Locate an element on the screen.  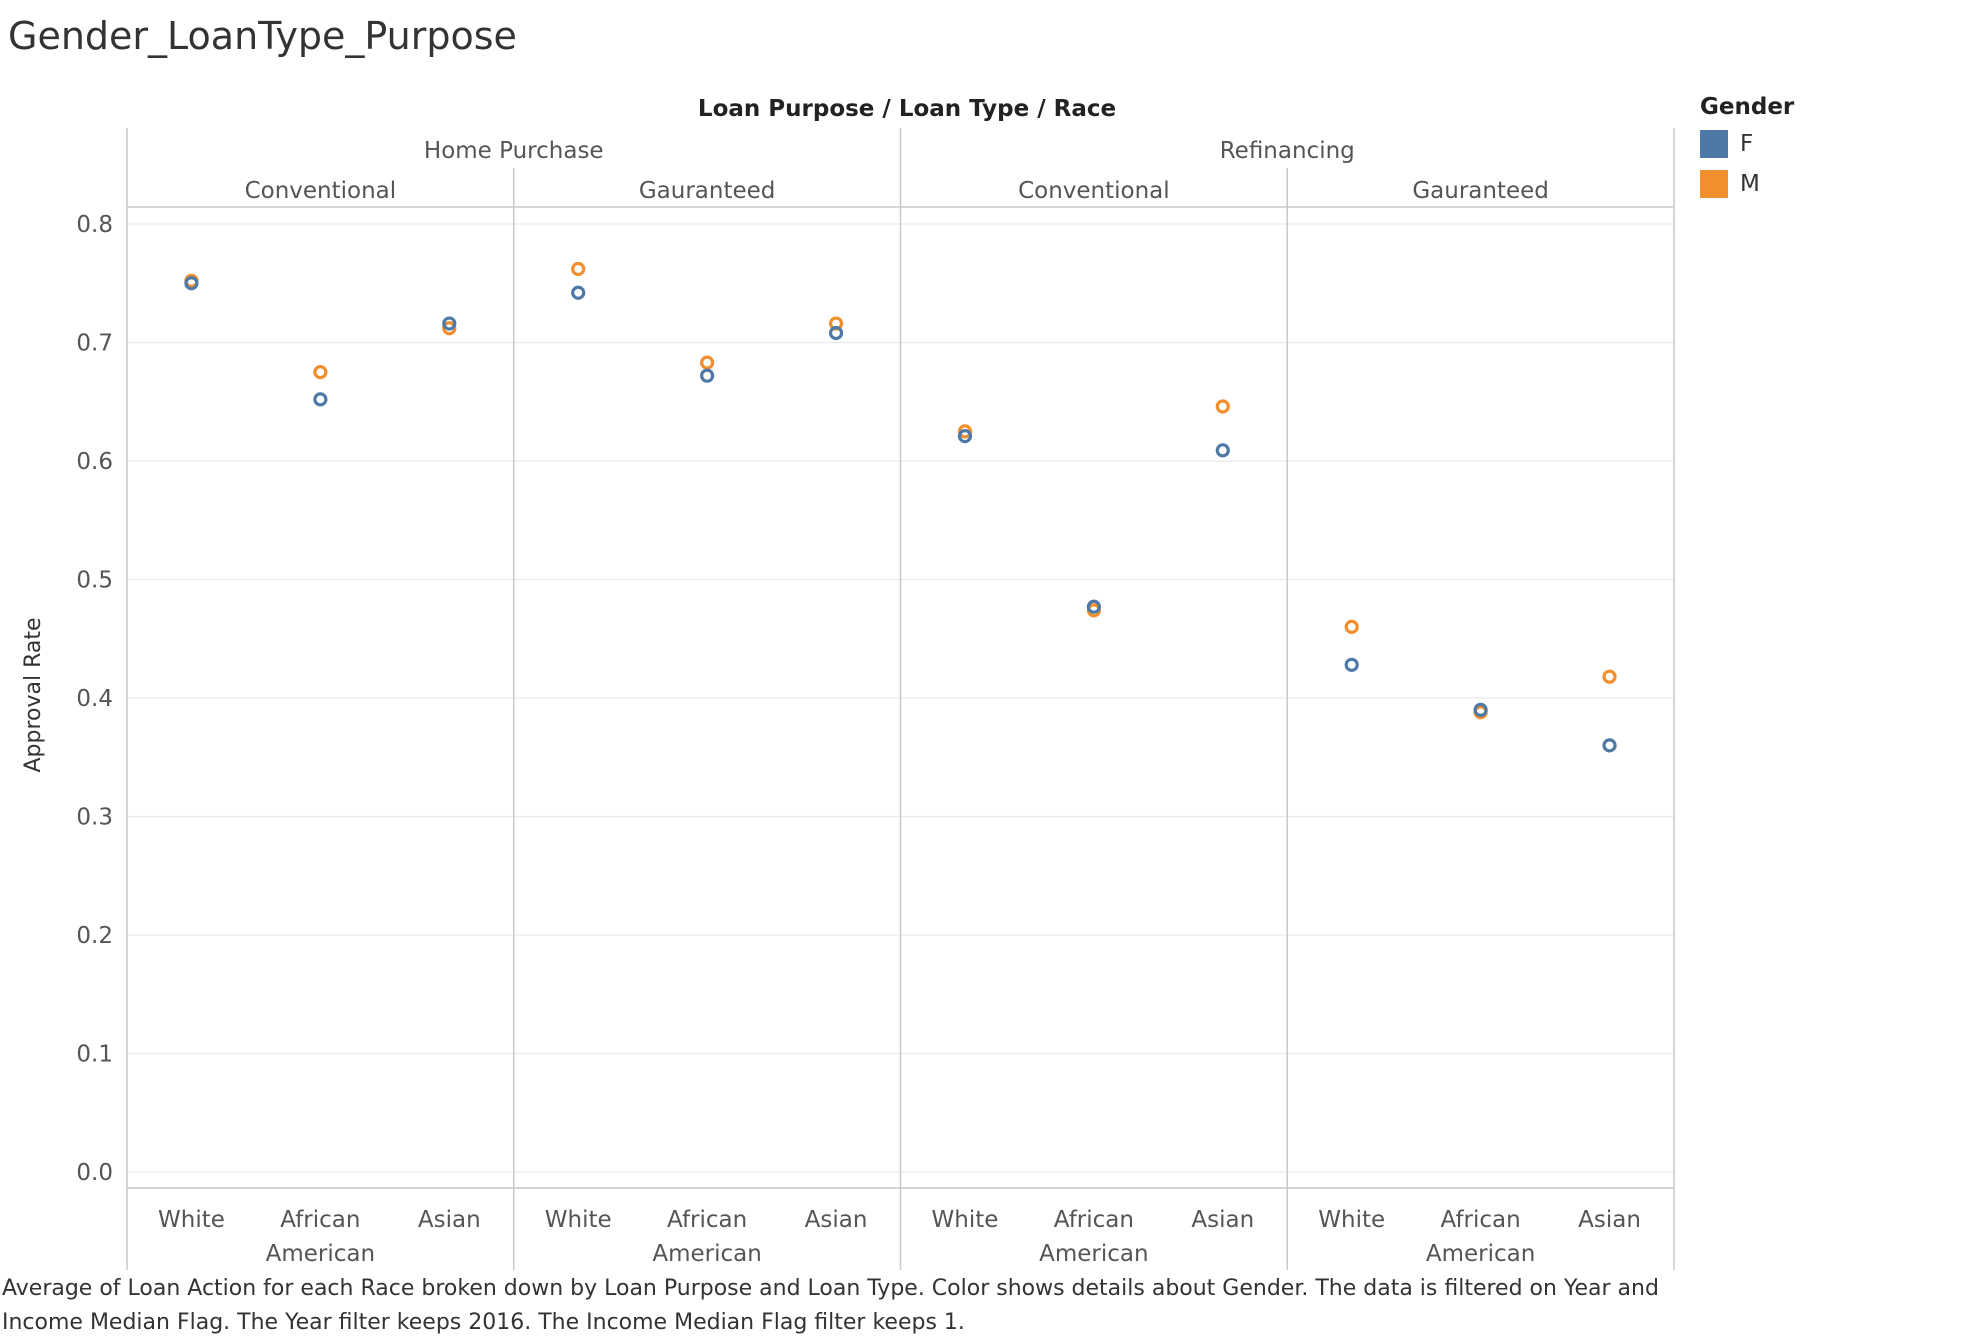
legend-label-m: M is located at coordinates (1750, 184).